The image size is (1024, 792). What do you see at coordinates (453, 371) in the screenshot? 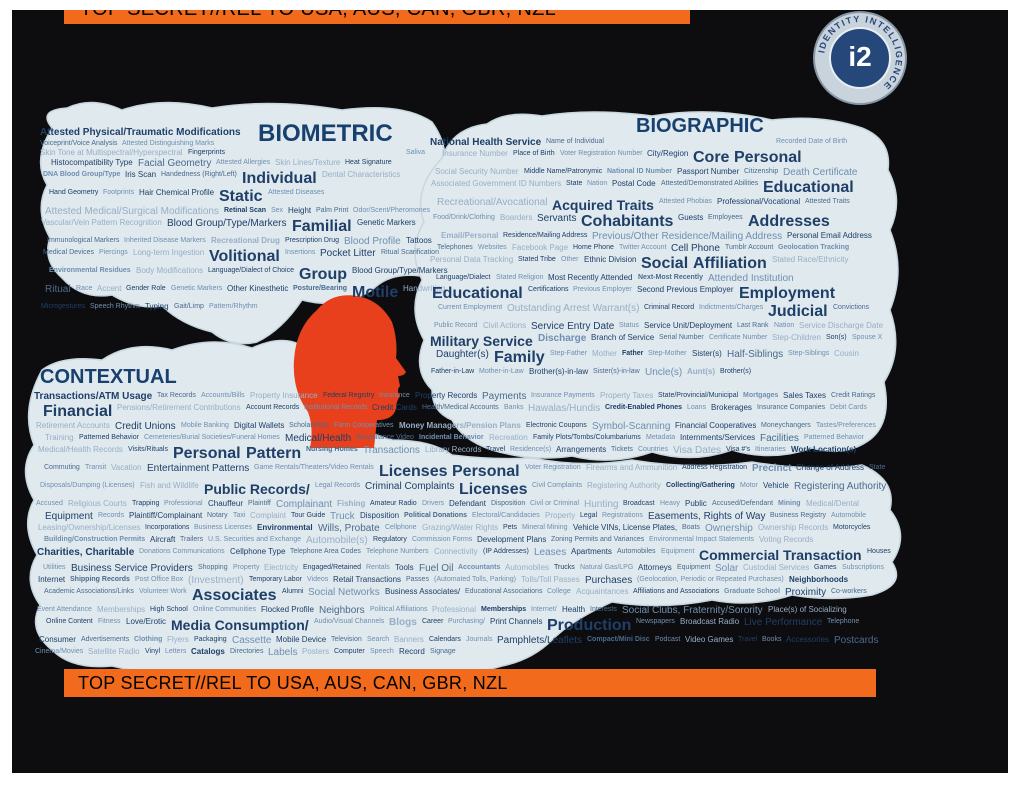
I see `biographic-term: Father-in-Law` at bounding box center [453, 371].